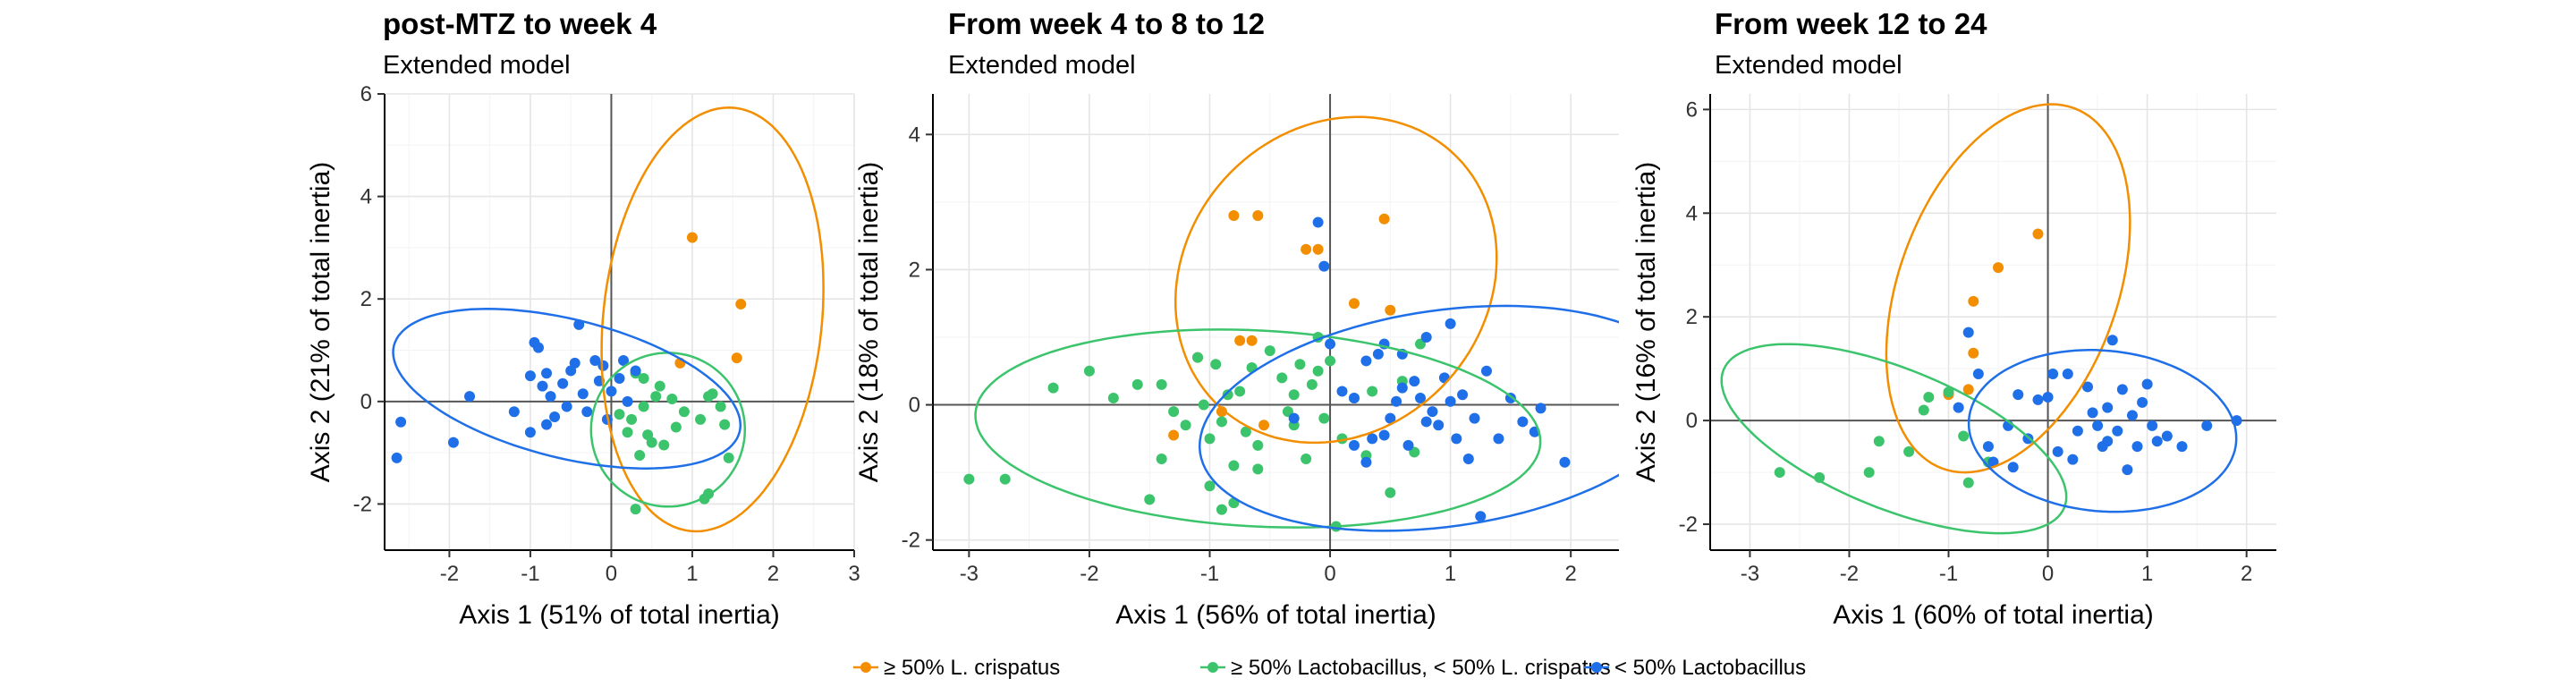 The width and height of the screenshot is (2576, 687). What do you see at coordinates (1042, 65) in the screenshot?
I see `chart-subtitle: Extended model` at bounding box center [1042, 65].